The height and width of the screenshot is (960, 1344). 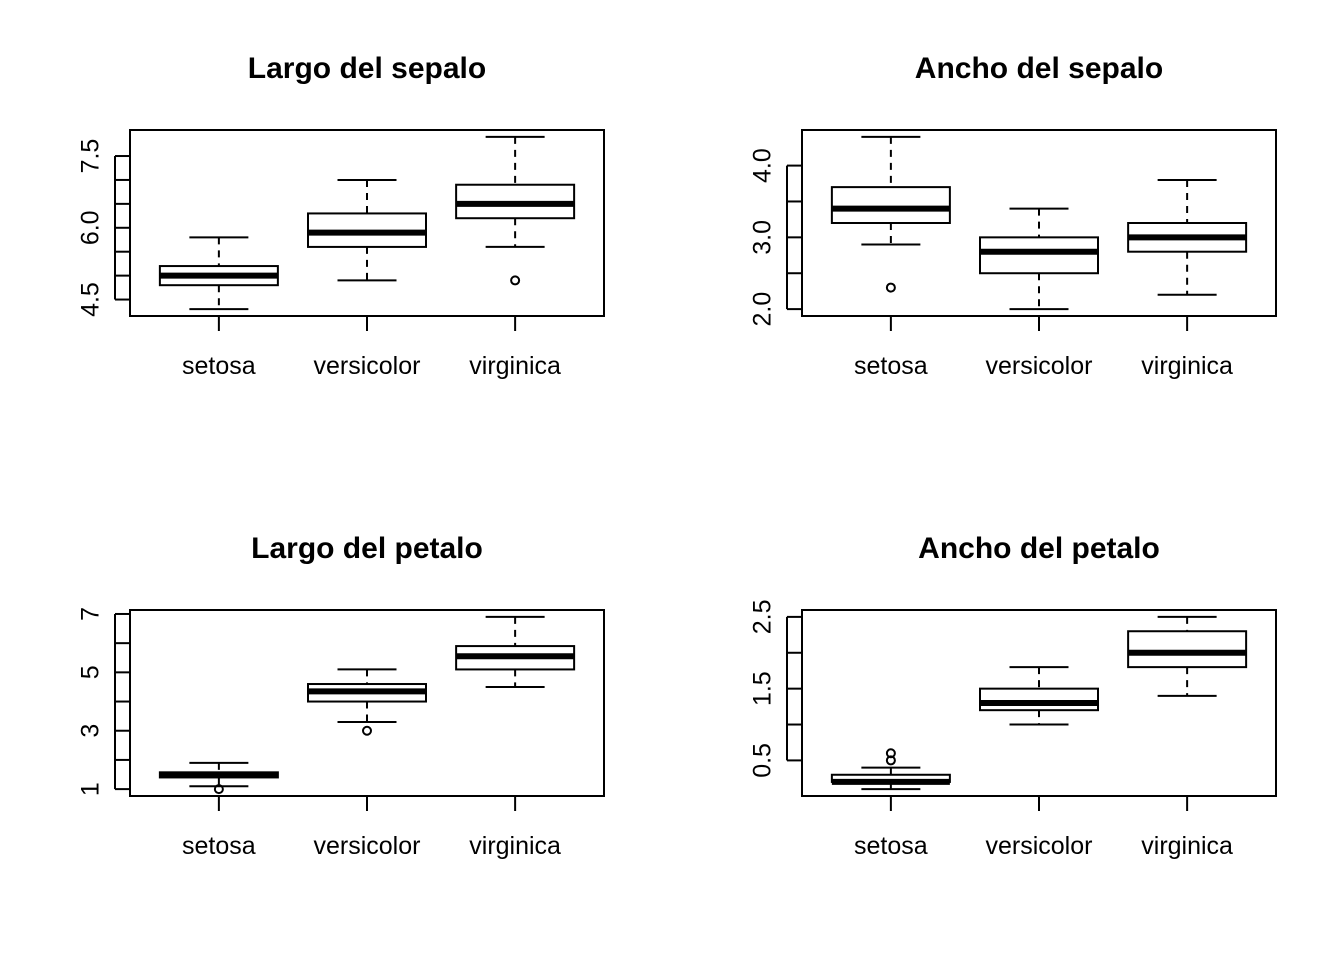 What do you see at coordinates (763, 688) in the screenshot?
I see `y-tick-label: 1.5` at bounding box center [763, 688].